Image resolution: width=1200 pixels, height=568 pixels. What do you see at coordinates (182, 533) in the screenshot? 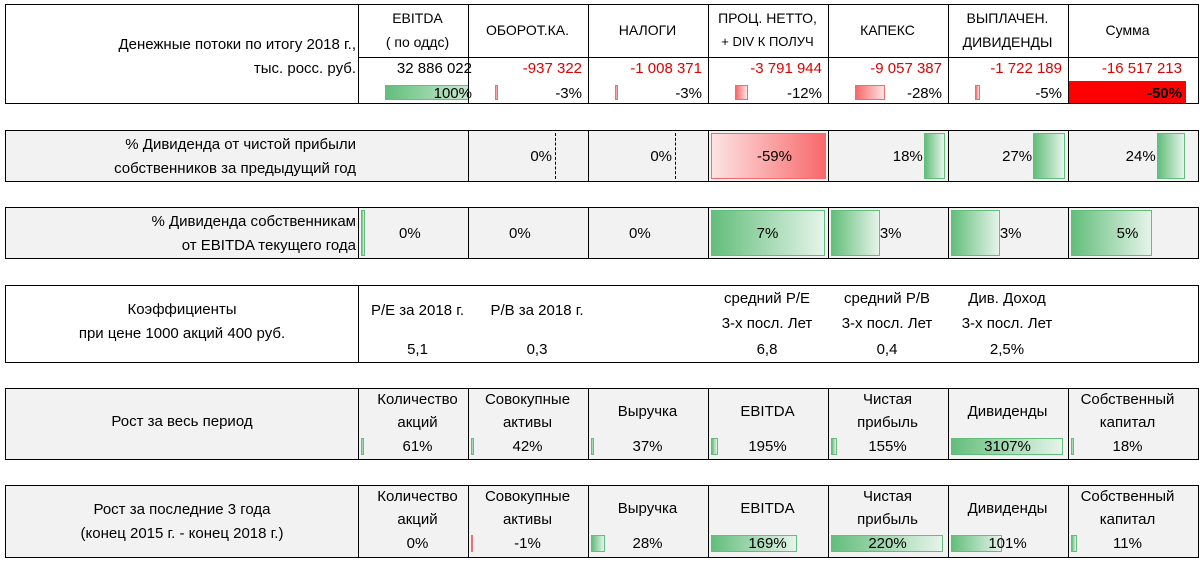
I see `growth-3y-line2: (конец 2015 г. - конец 2018 г.)` at bounding box center [182, 533].